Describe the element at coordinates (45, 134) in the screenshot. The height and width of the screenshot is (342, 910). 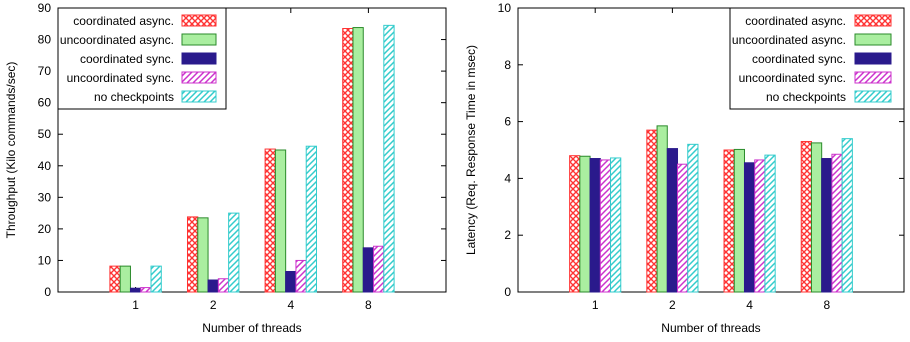
I see `throughput-ytick-label: 50` at that location.